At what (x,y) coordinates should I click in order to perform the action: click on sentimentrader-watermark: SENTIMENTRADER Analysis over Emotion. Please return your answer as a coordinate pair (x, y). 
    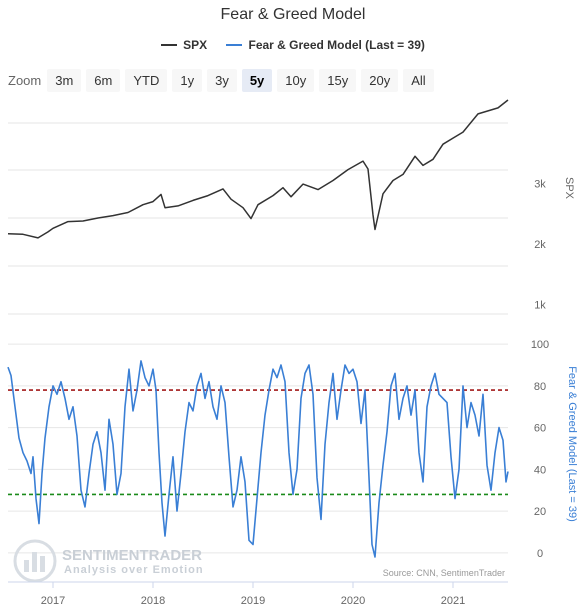
    Looking at the image, I should click on (108, 561).